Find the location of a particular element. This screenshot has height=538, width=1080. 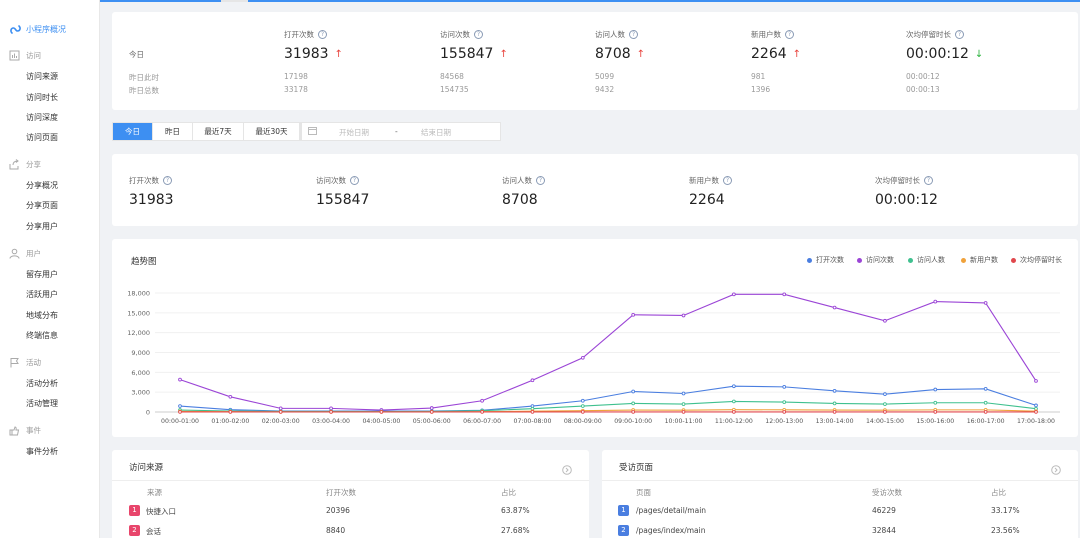

legend-label: 访问次数 is located at coordinates (880, 260).